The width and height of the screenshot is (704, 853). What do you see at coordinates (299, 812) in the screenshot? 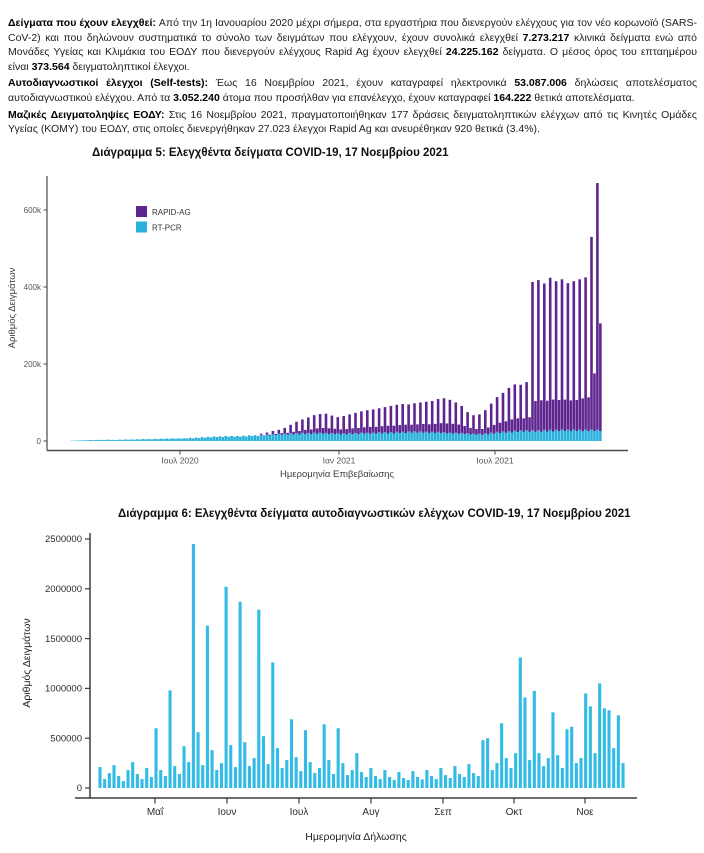
I see `svg-text: Ιουλ` at bounding box center [299, 812].